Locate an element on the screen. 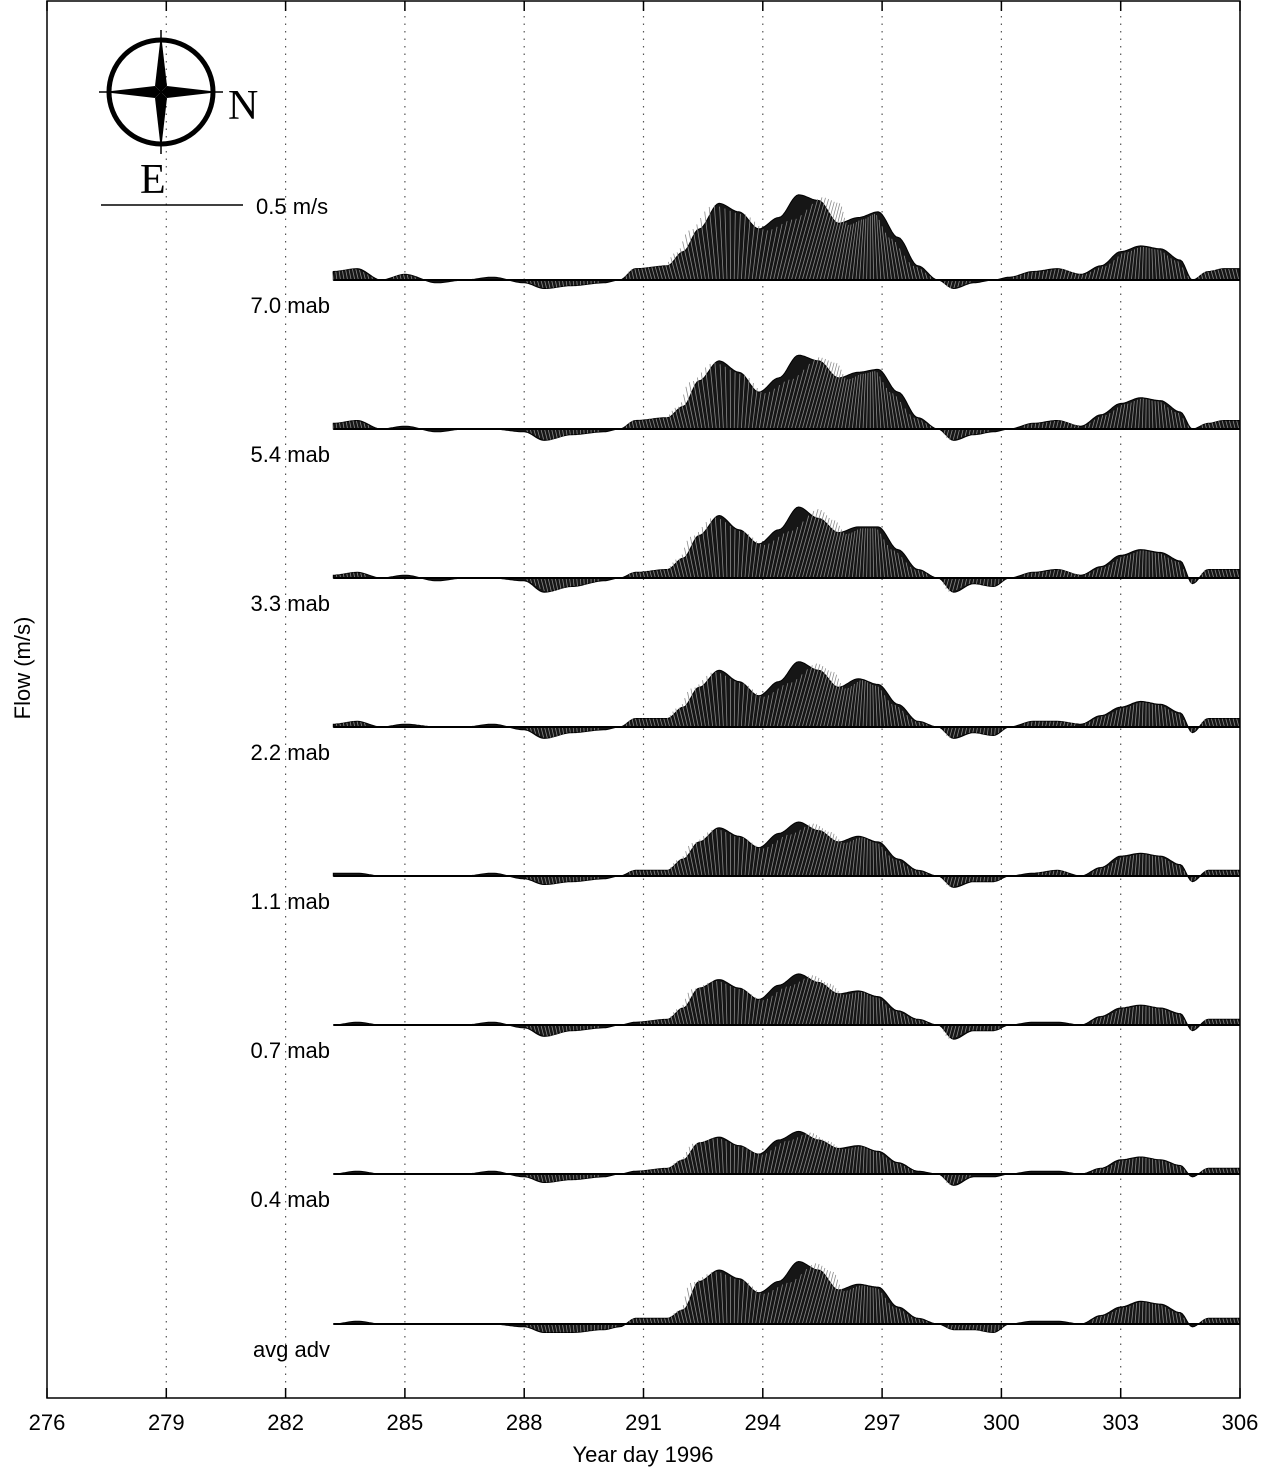  series-1-1-mab: 1.1 mab is located at coordinates (746, 867).